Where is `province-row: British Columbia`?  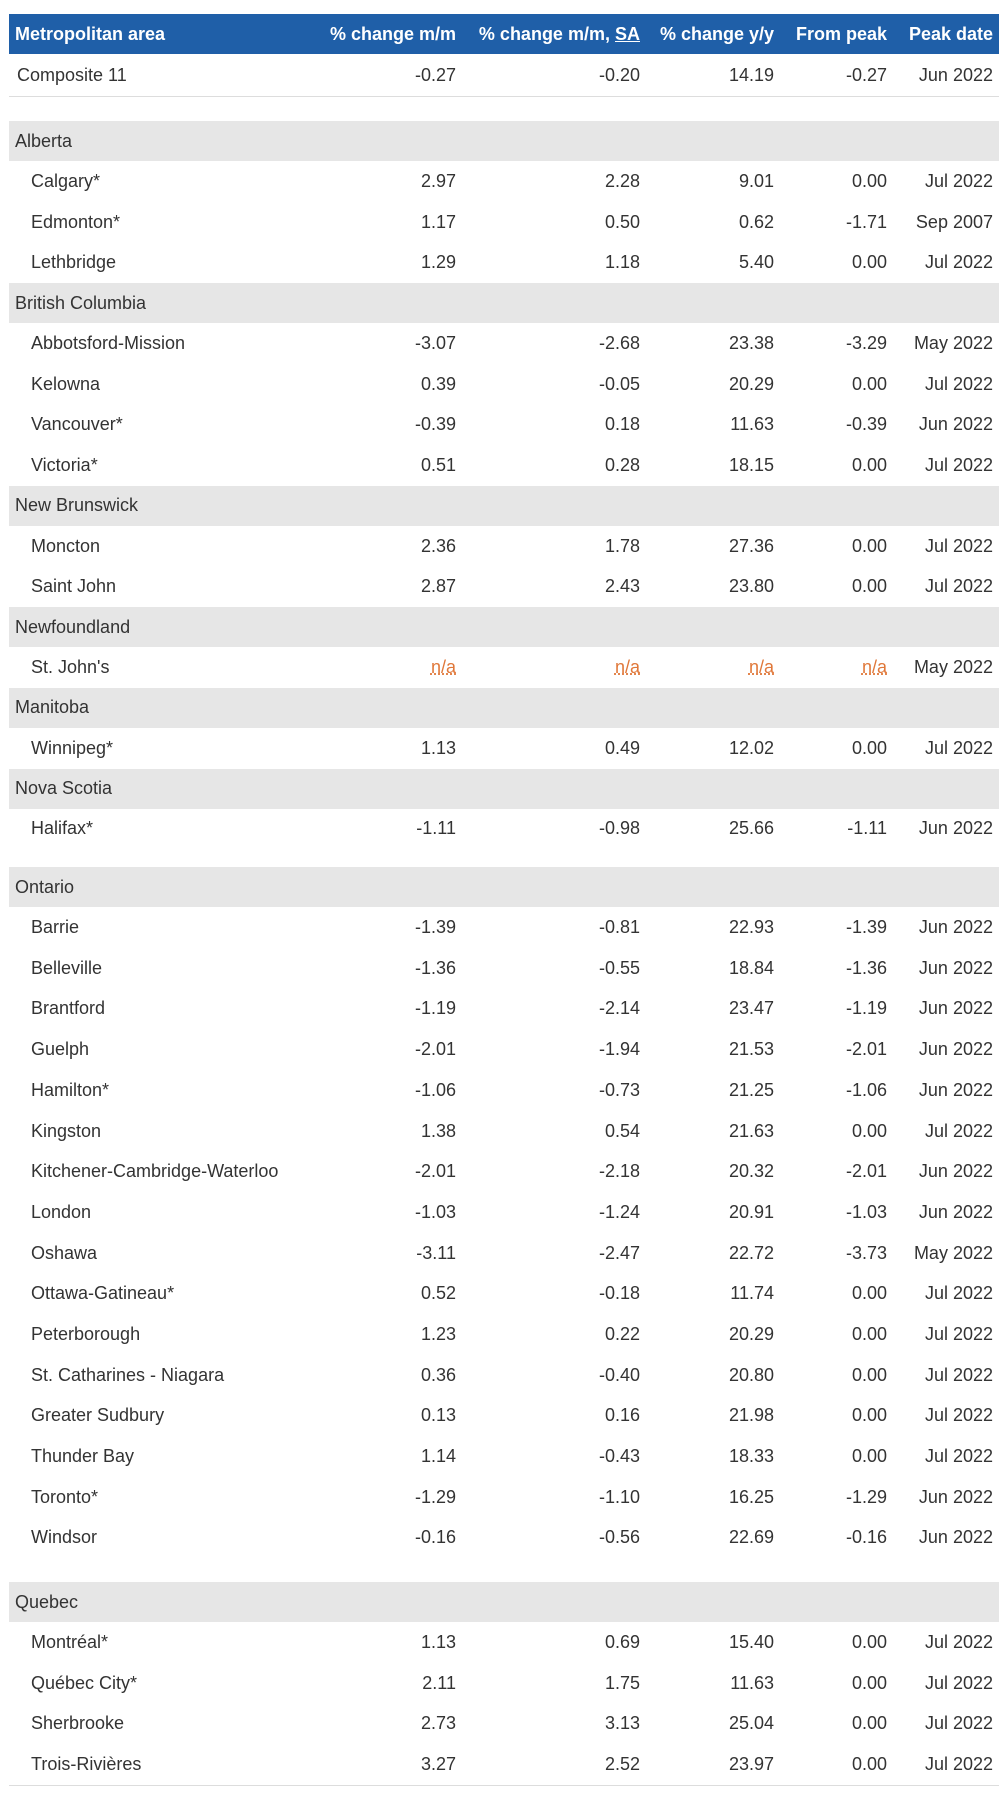
province-row: British Columbia is located at coordinates (504, 303).